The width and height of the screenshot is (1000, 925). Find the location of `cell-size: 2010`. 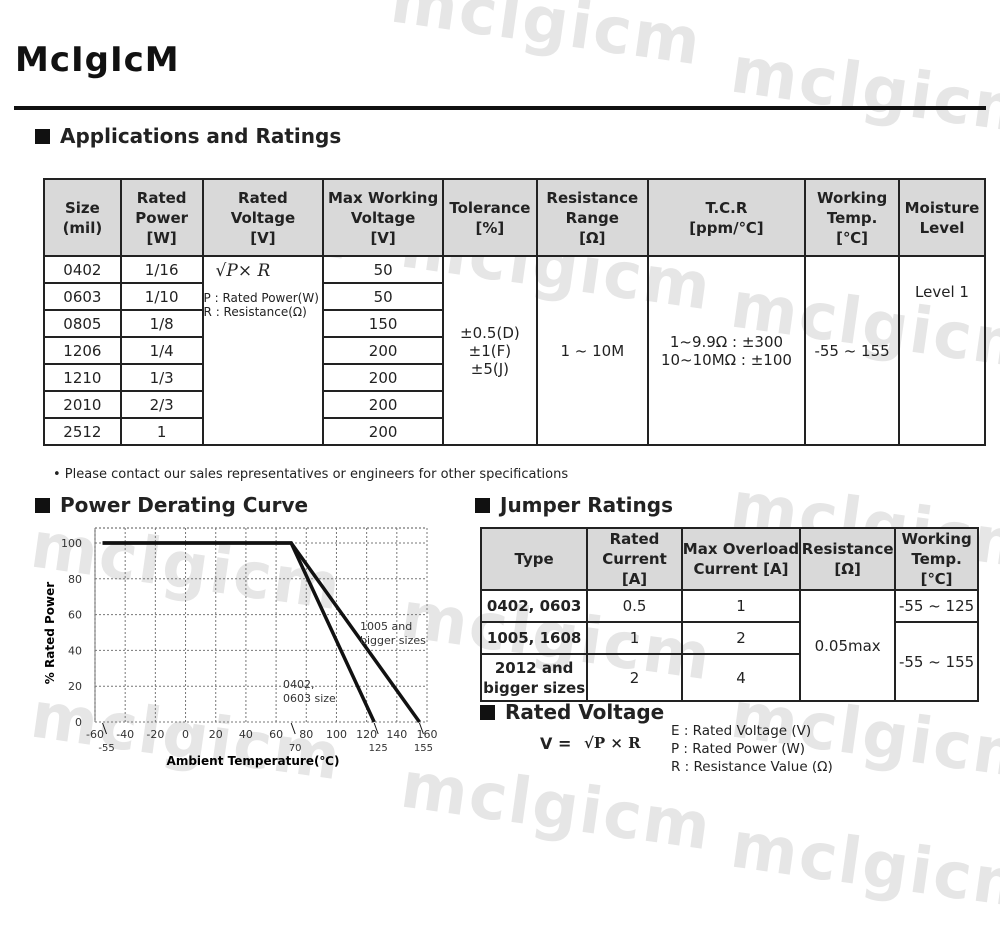

cell-size: 2010 is located at coordinates (82, 404).